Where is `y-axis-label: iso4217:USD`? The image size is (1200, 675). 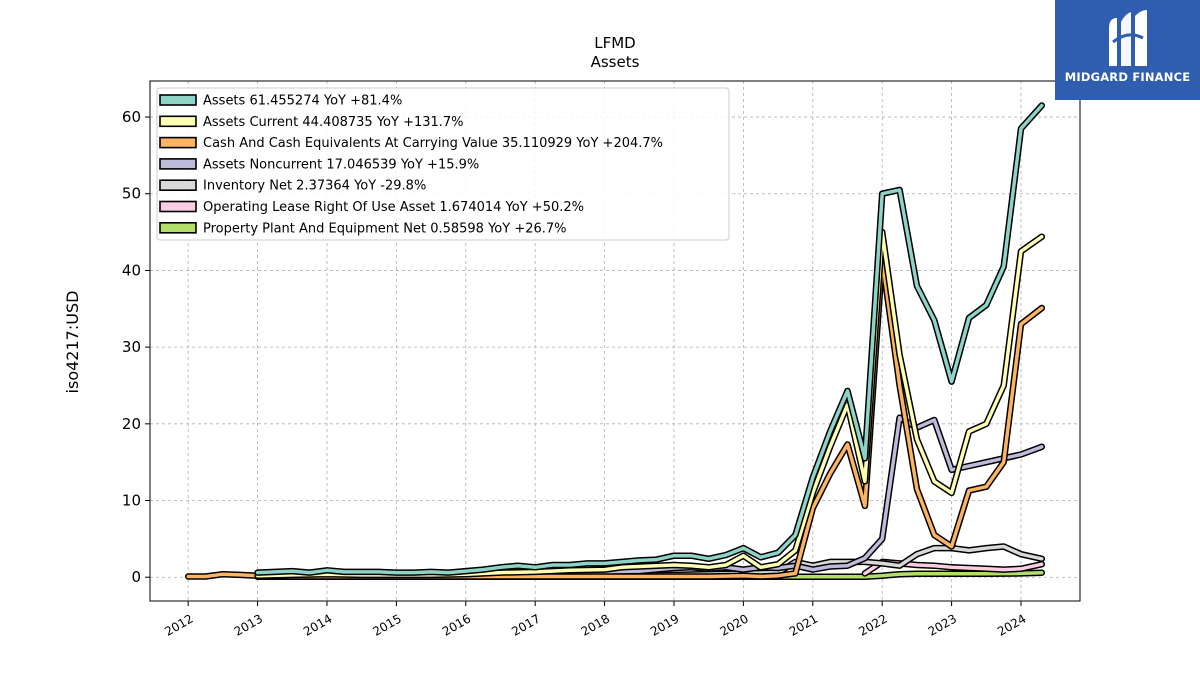 y-axis-label: iso4217:USD is located at coordinates (72, 342).